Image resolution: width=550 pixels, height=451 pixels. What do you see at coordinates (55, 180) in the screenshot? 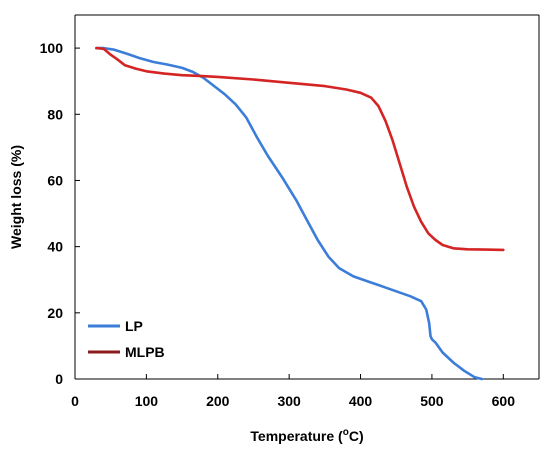
I see `y-tick-label: 60` at bounding box center [55, 180].